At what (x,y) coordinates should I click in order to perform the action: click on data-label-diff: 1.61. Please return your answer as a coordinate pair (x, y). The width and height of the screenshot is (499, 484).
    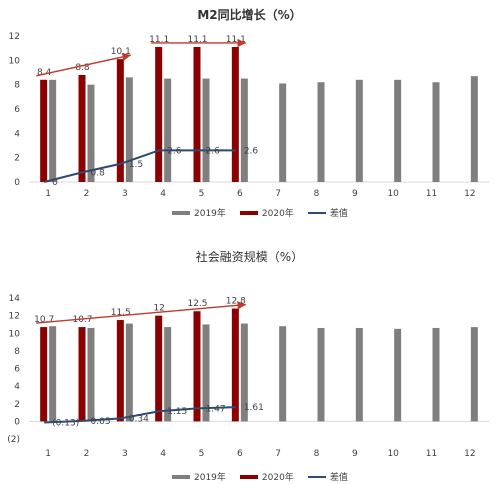
    Looking at the image, I should click on (254, 408).